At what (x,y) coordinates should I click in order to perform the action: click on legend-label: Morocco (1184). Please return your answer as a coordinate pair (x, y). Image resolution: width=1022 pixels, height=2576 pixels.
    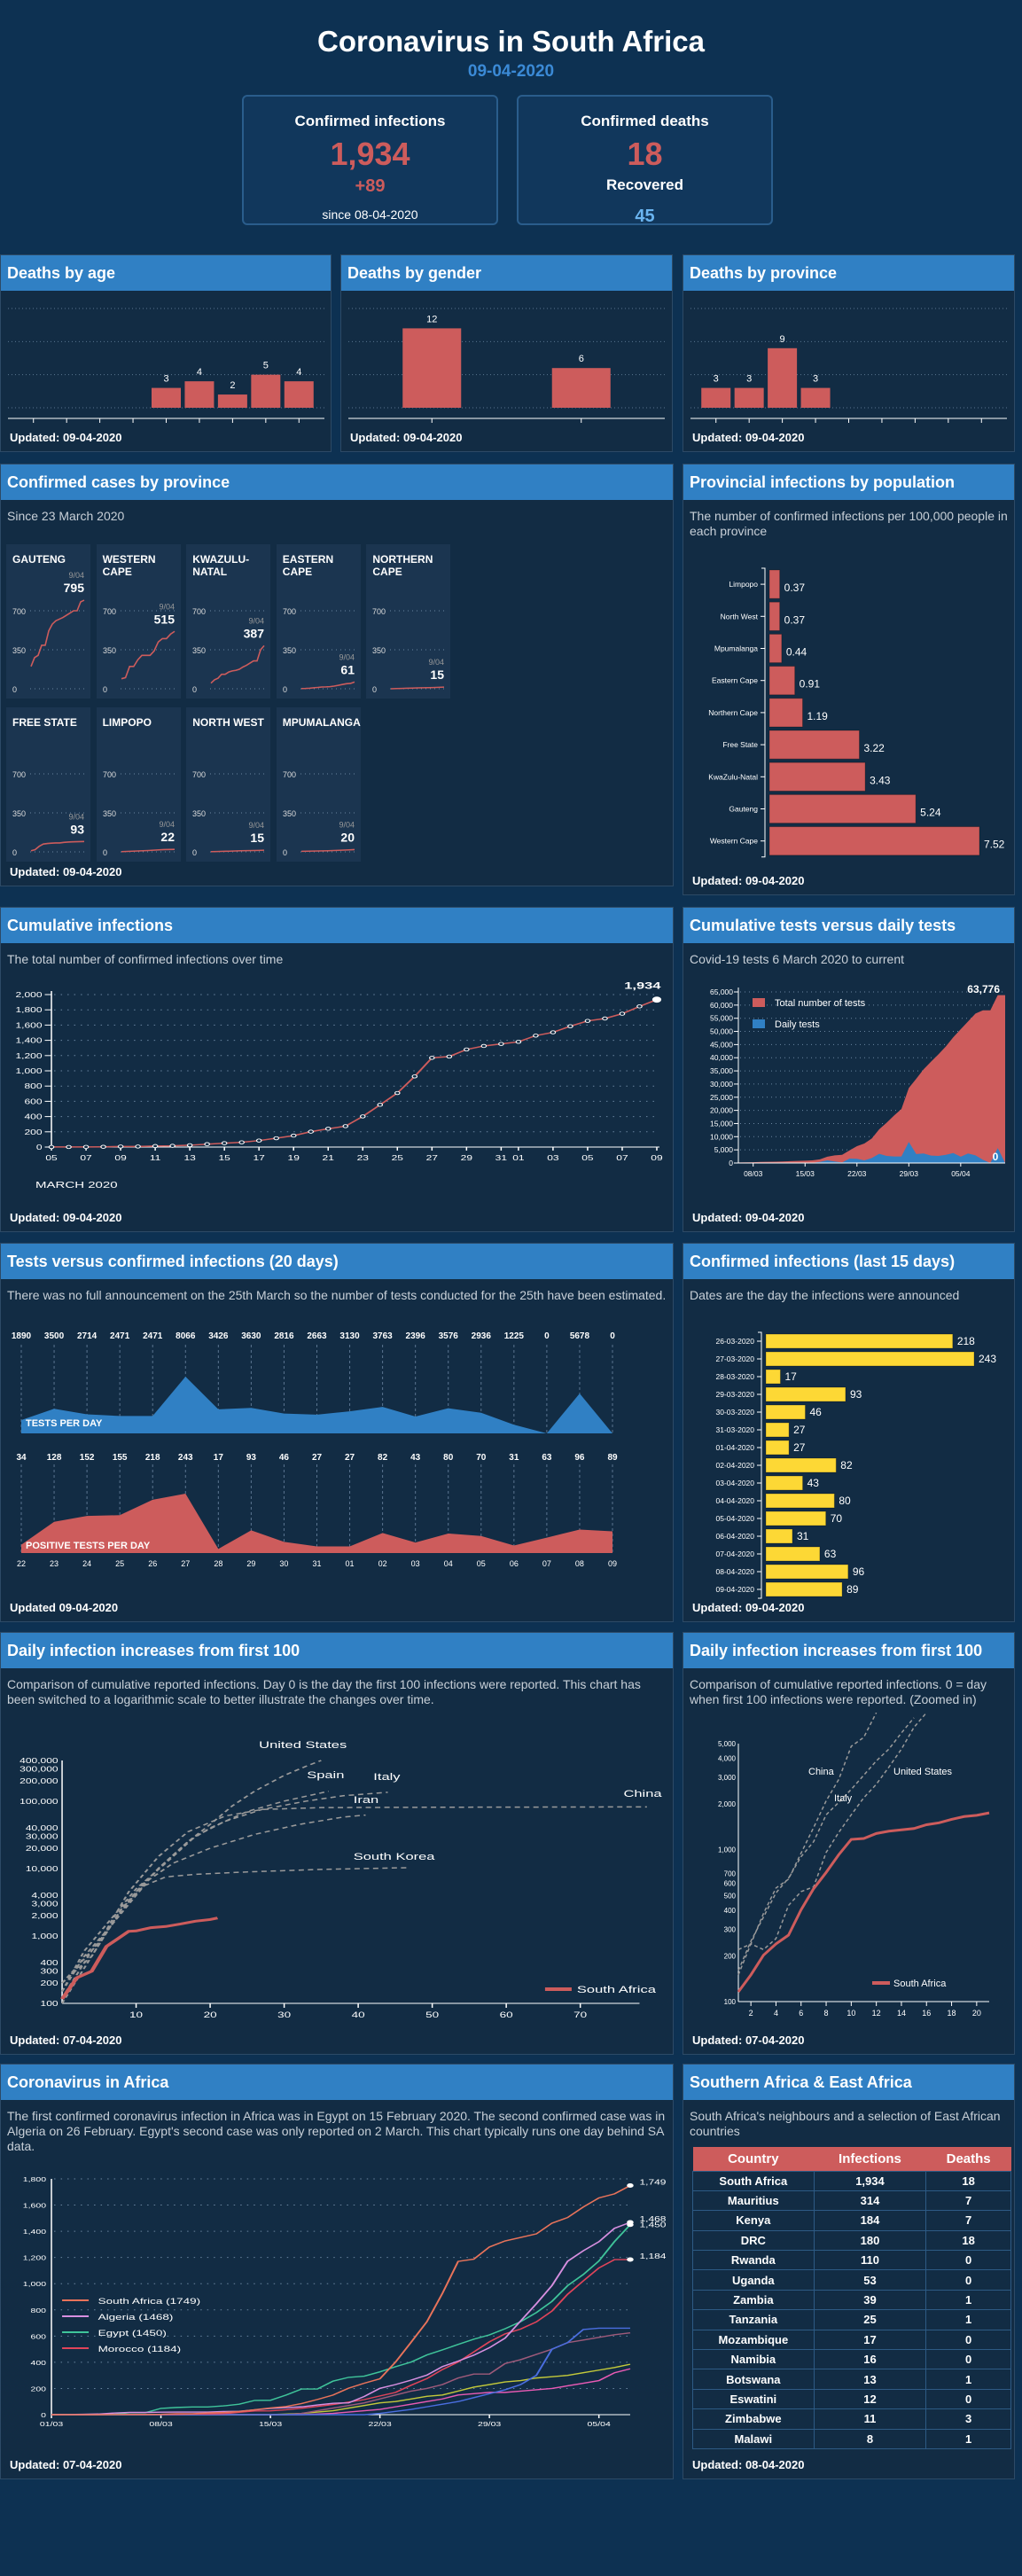
    Looking at the image, I should click on (140, 2350).